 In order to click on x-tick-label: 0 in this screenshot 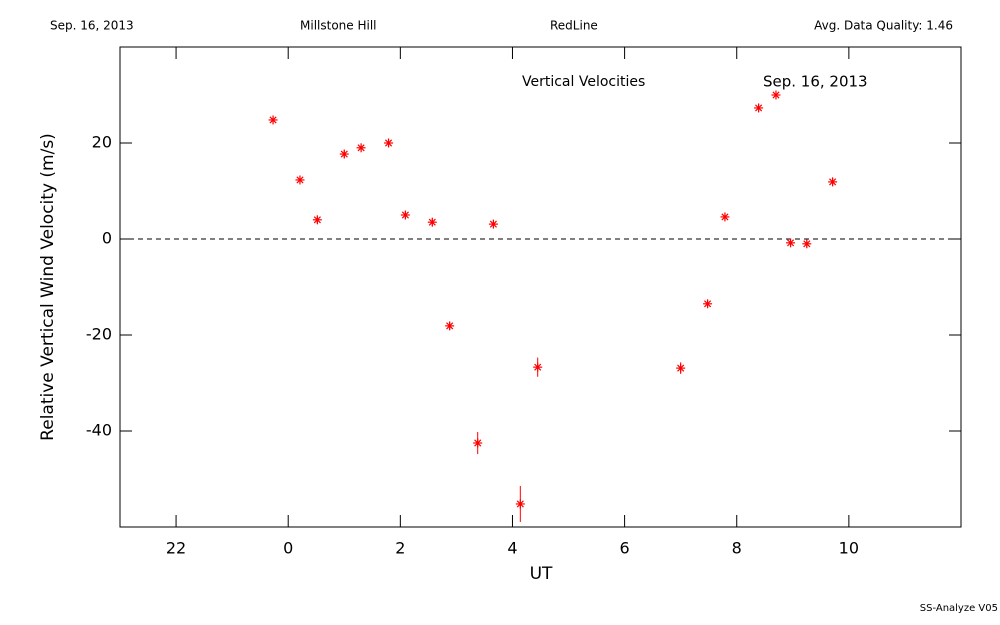, I will do `click(288, 548)`.